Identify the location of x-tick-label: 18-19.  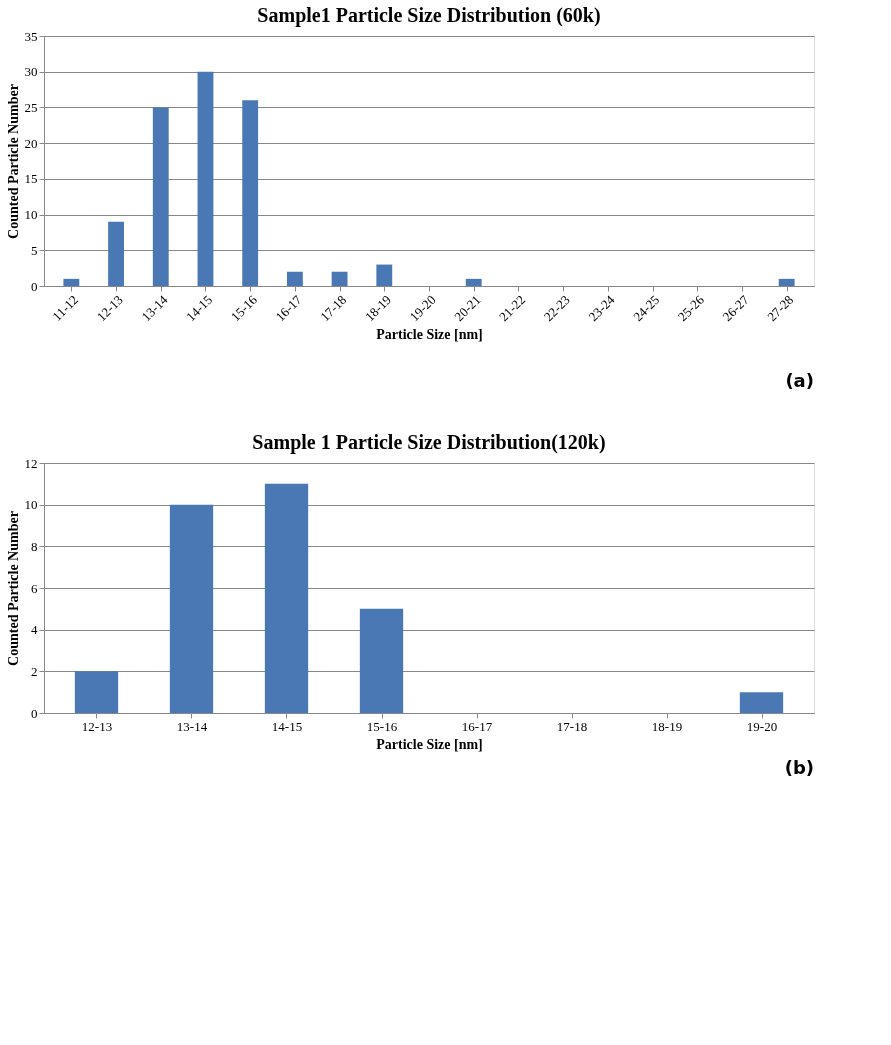
(667, 726).